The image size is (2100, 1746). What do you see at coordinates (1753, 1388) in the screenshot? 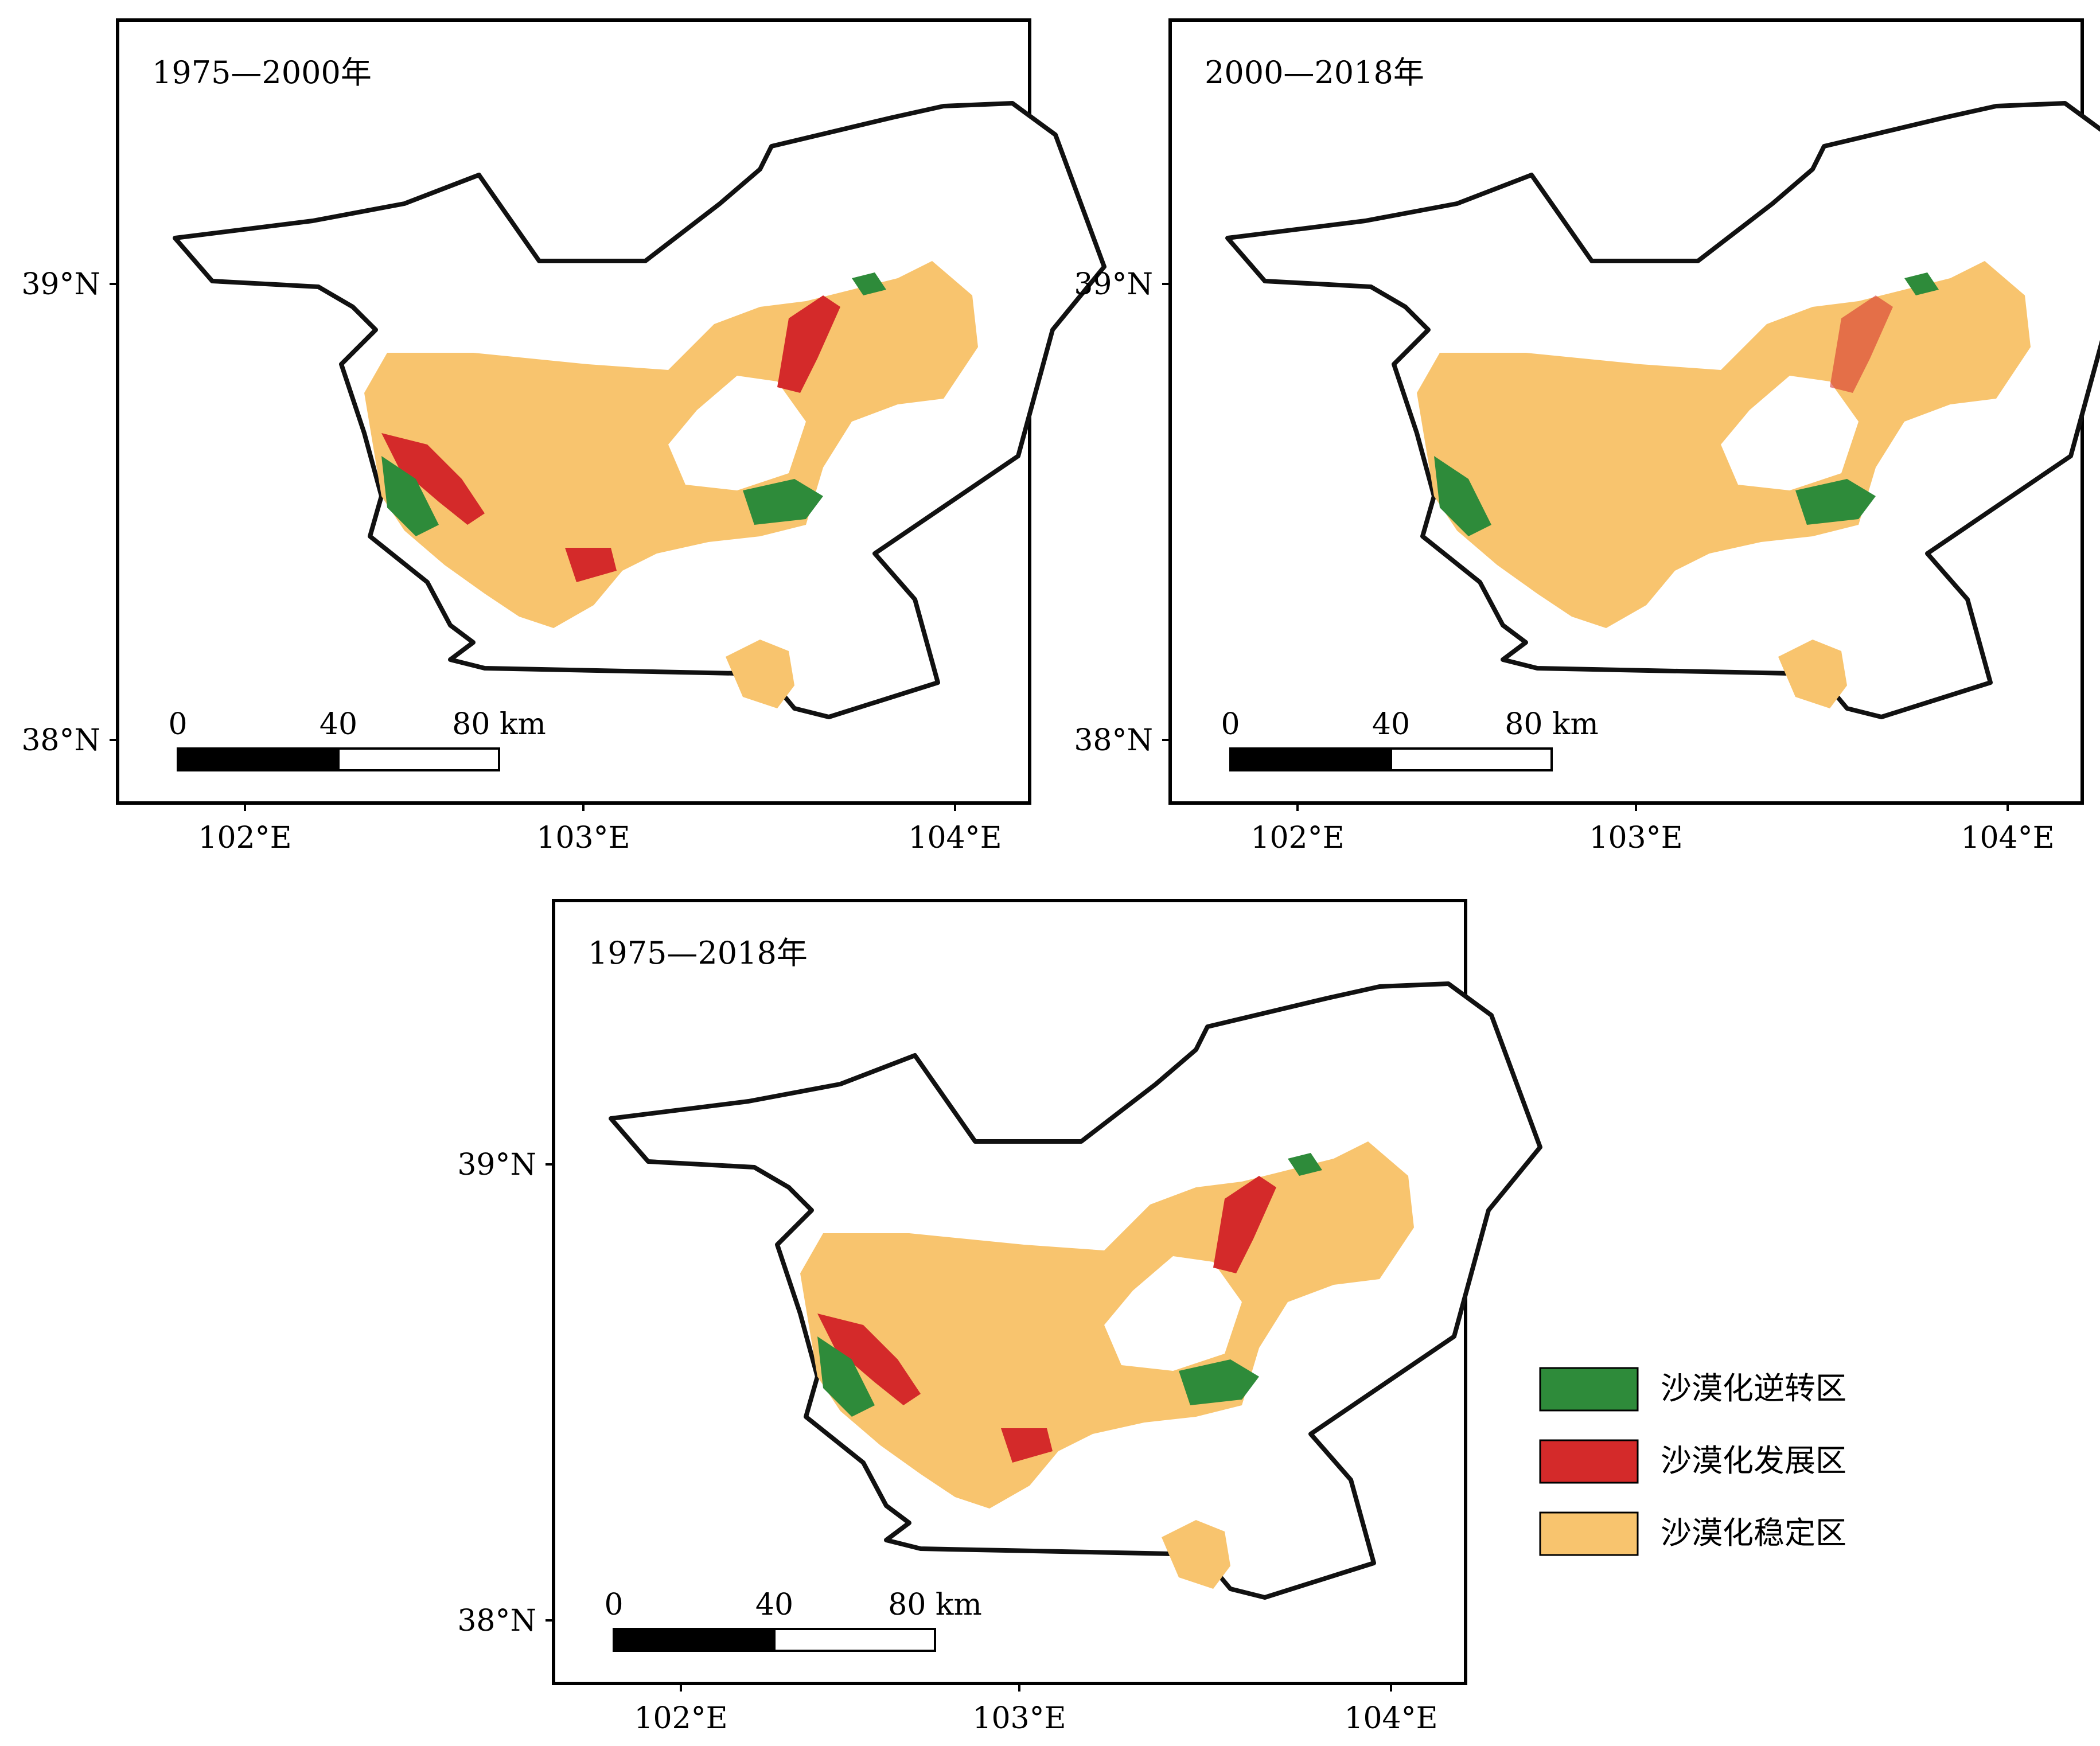
I see `legend-label: 沙漠化逆转区` at bounding box center [1753, 1388].